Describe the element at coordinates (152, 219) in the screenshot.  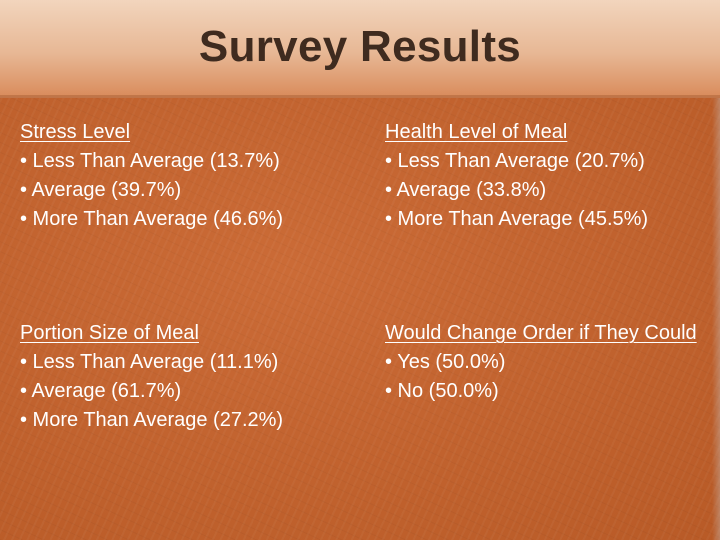
I see `section-item: • More Than Average (46.6%)` at that location.